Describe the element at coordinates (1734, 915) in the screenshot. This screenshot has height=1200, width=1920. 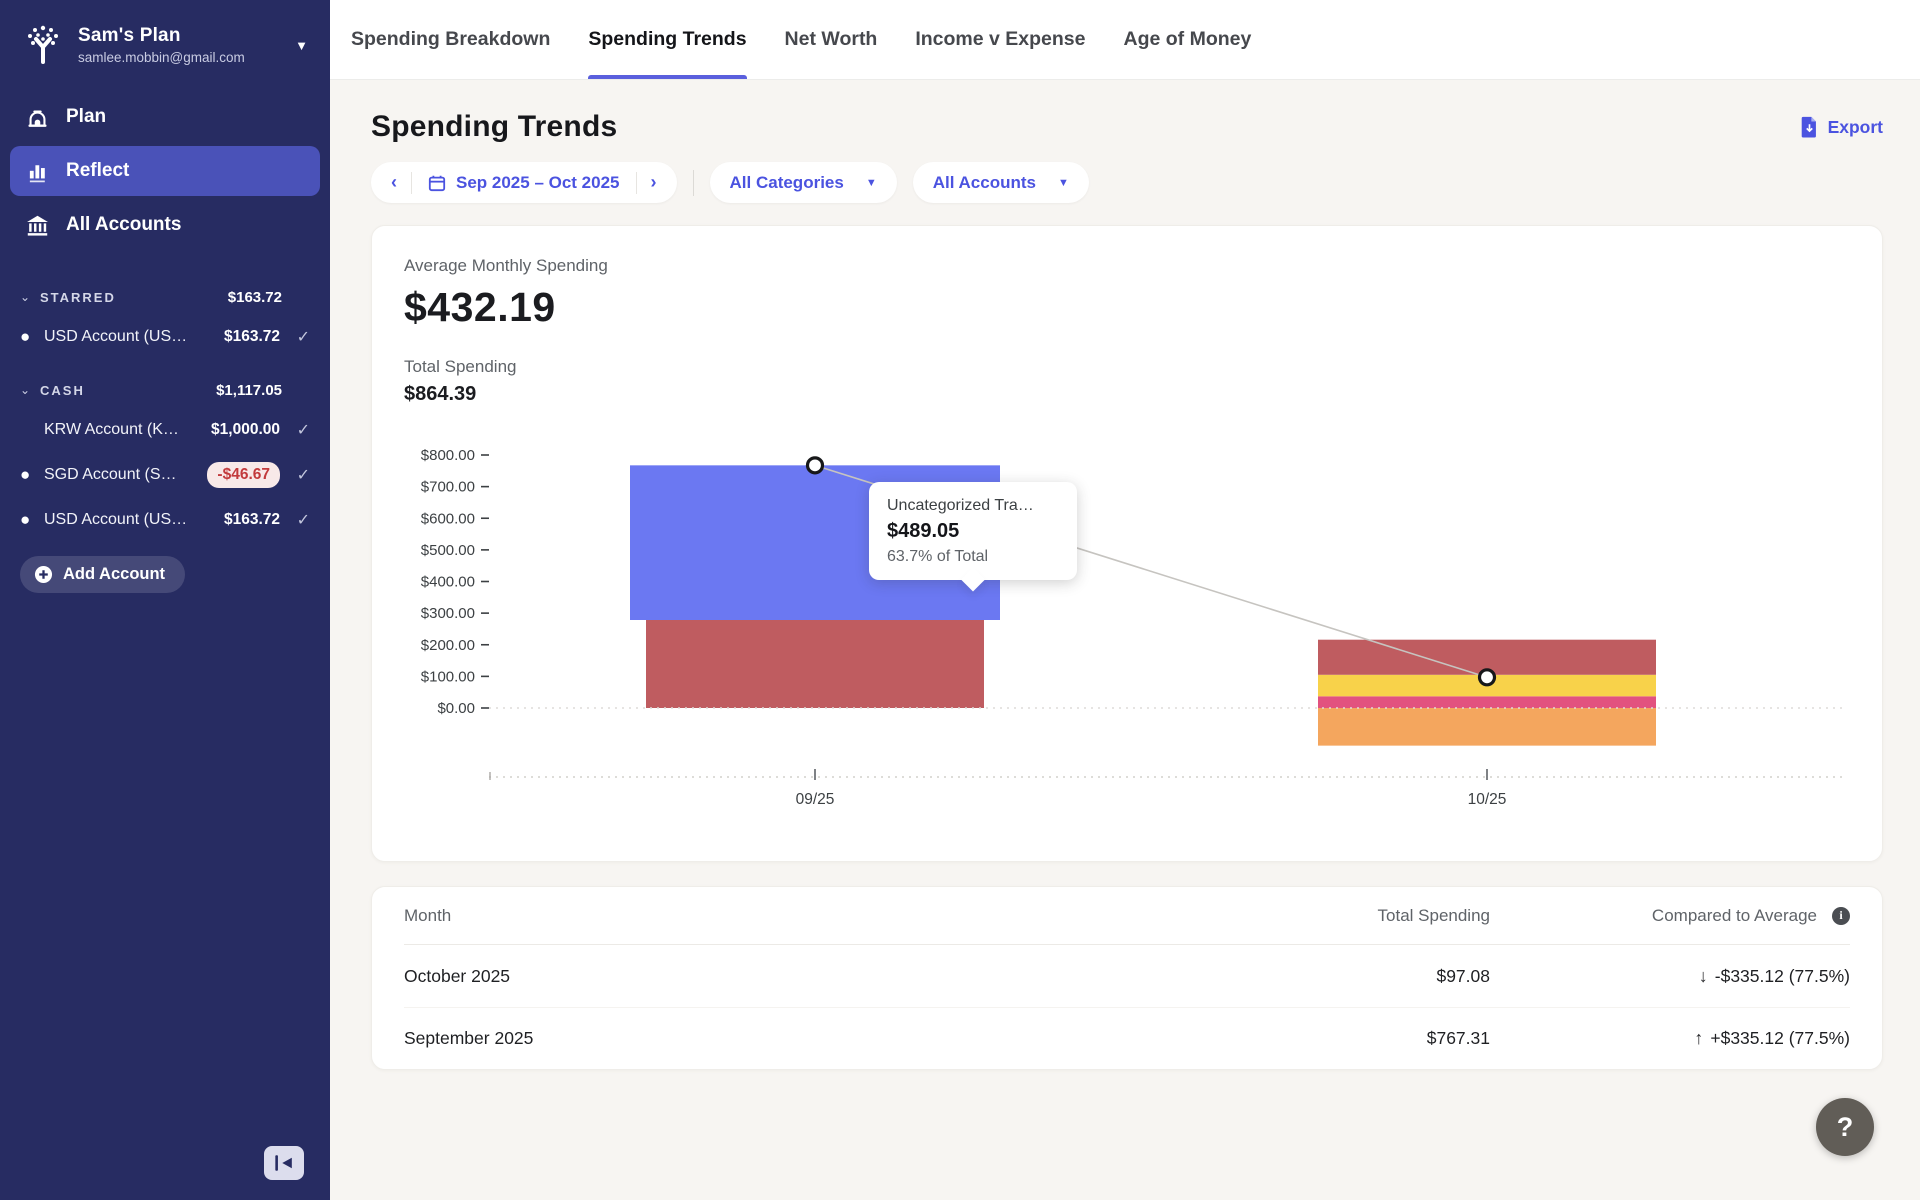
I see `column-compared-to-average: Compared to Average` at that location.